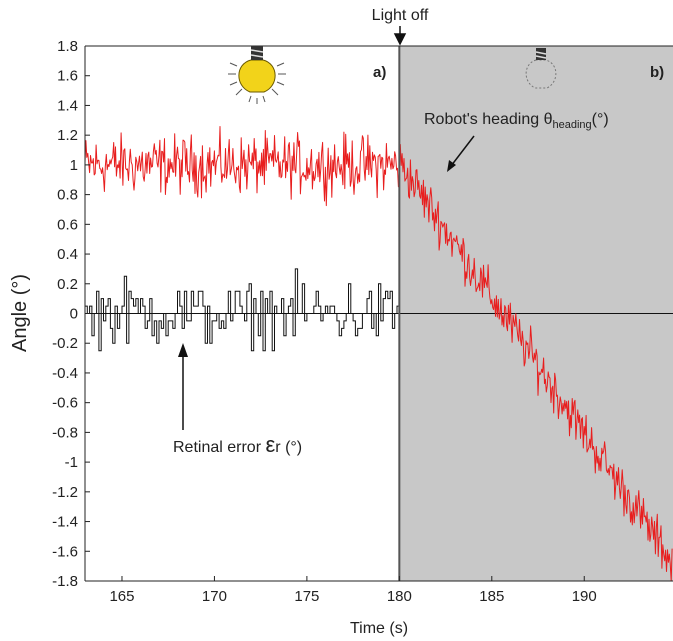 This screenshot has height=641, width=673. I want to click on x-tick-label: 185, so click(491, 596).